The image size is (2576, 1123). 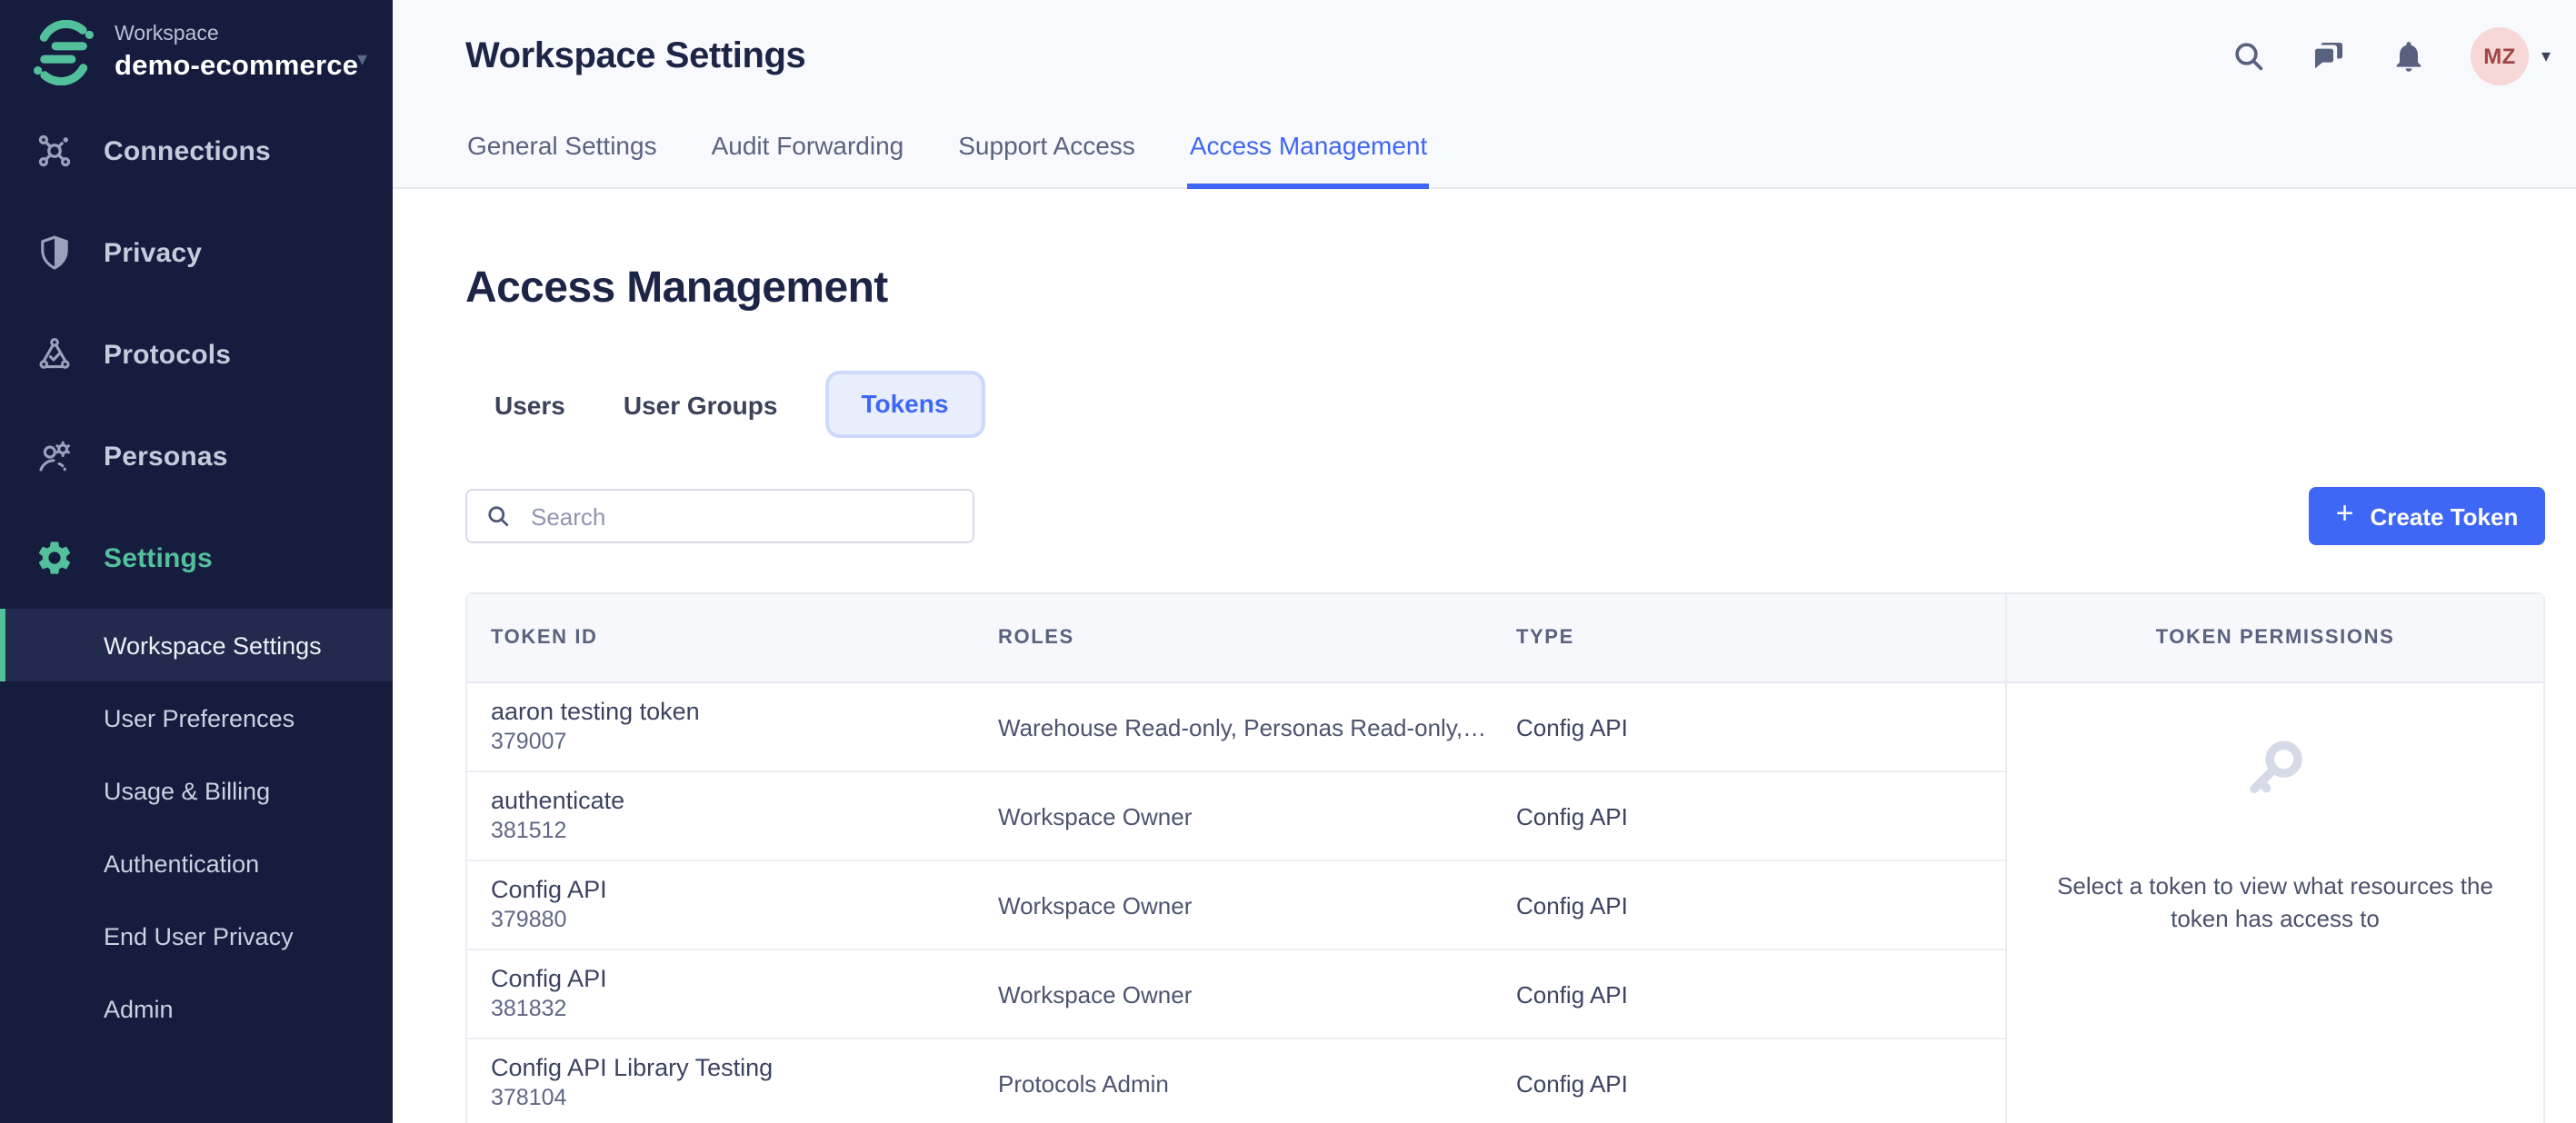 I want to click on tab-audit-forwarding: Audit Forwarding, so click(x=807, y=145).